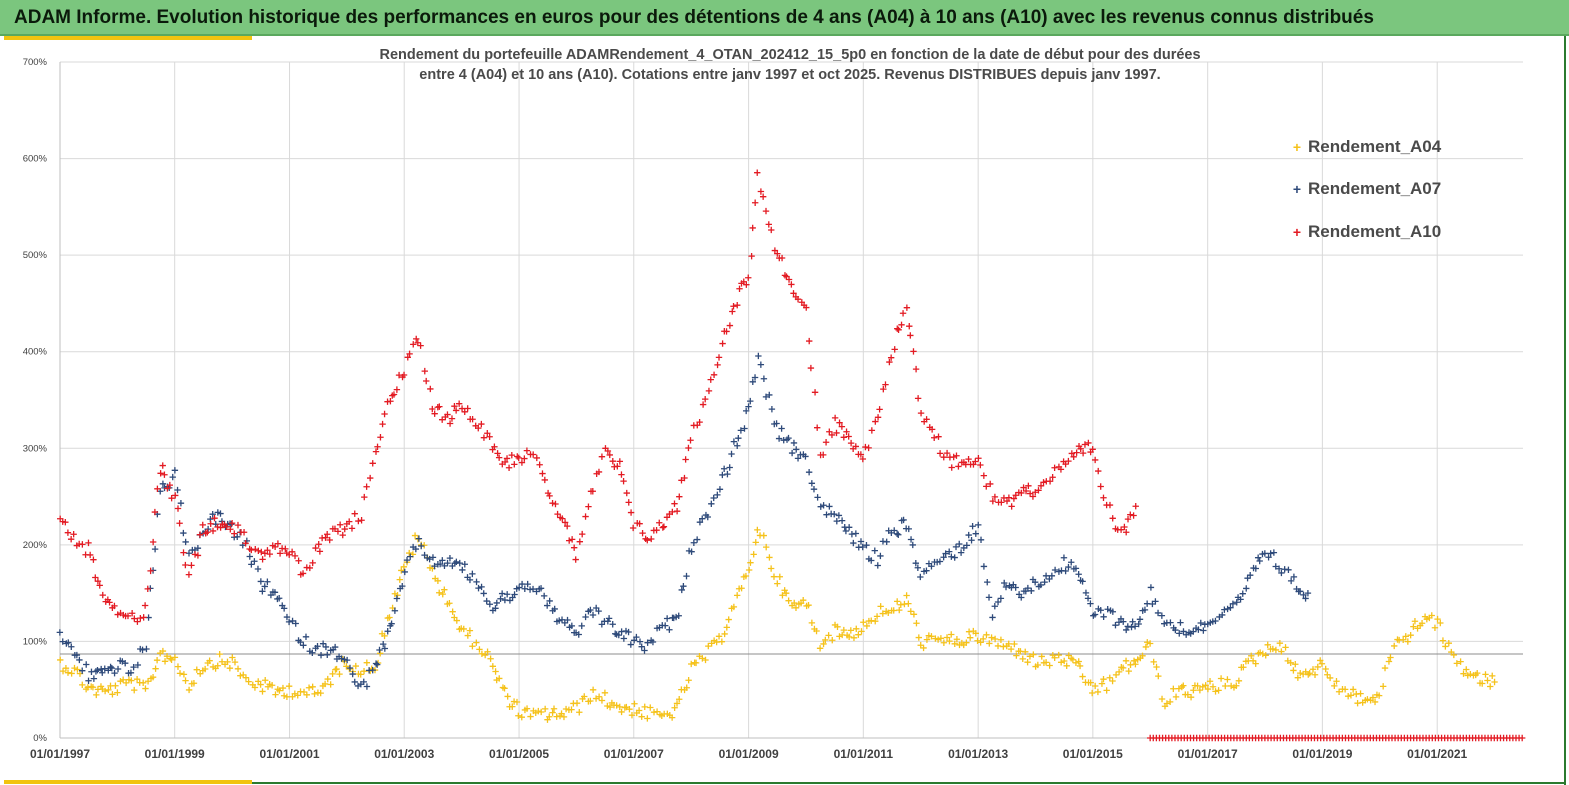 This screenshot has width=1569, height=785. I want to click on frame-border-right, so click(1565, 410).